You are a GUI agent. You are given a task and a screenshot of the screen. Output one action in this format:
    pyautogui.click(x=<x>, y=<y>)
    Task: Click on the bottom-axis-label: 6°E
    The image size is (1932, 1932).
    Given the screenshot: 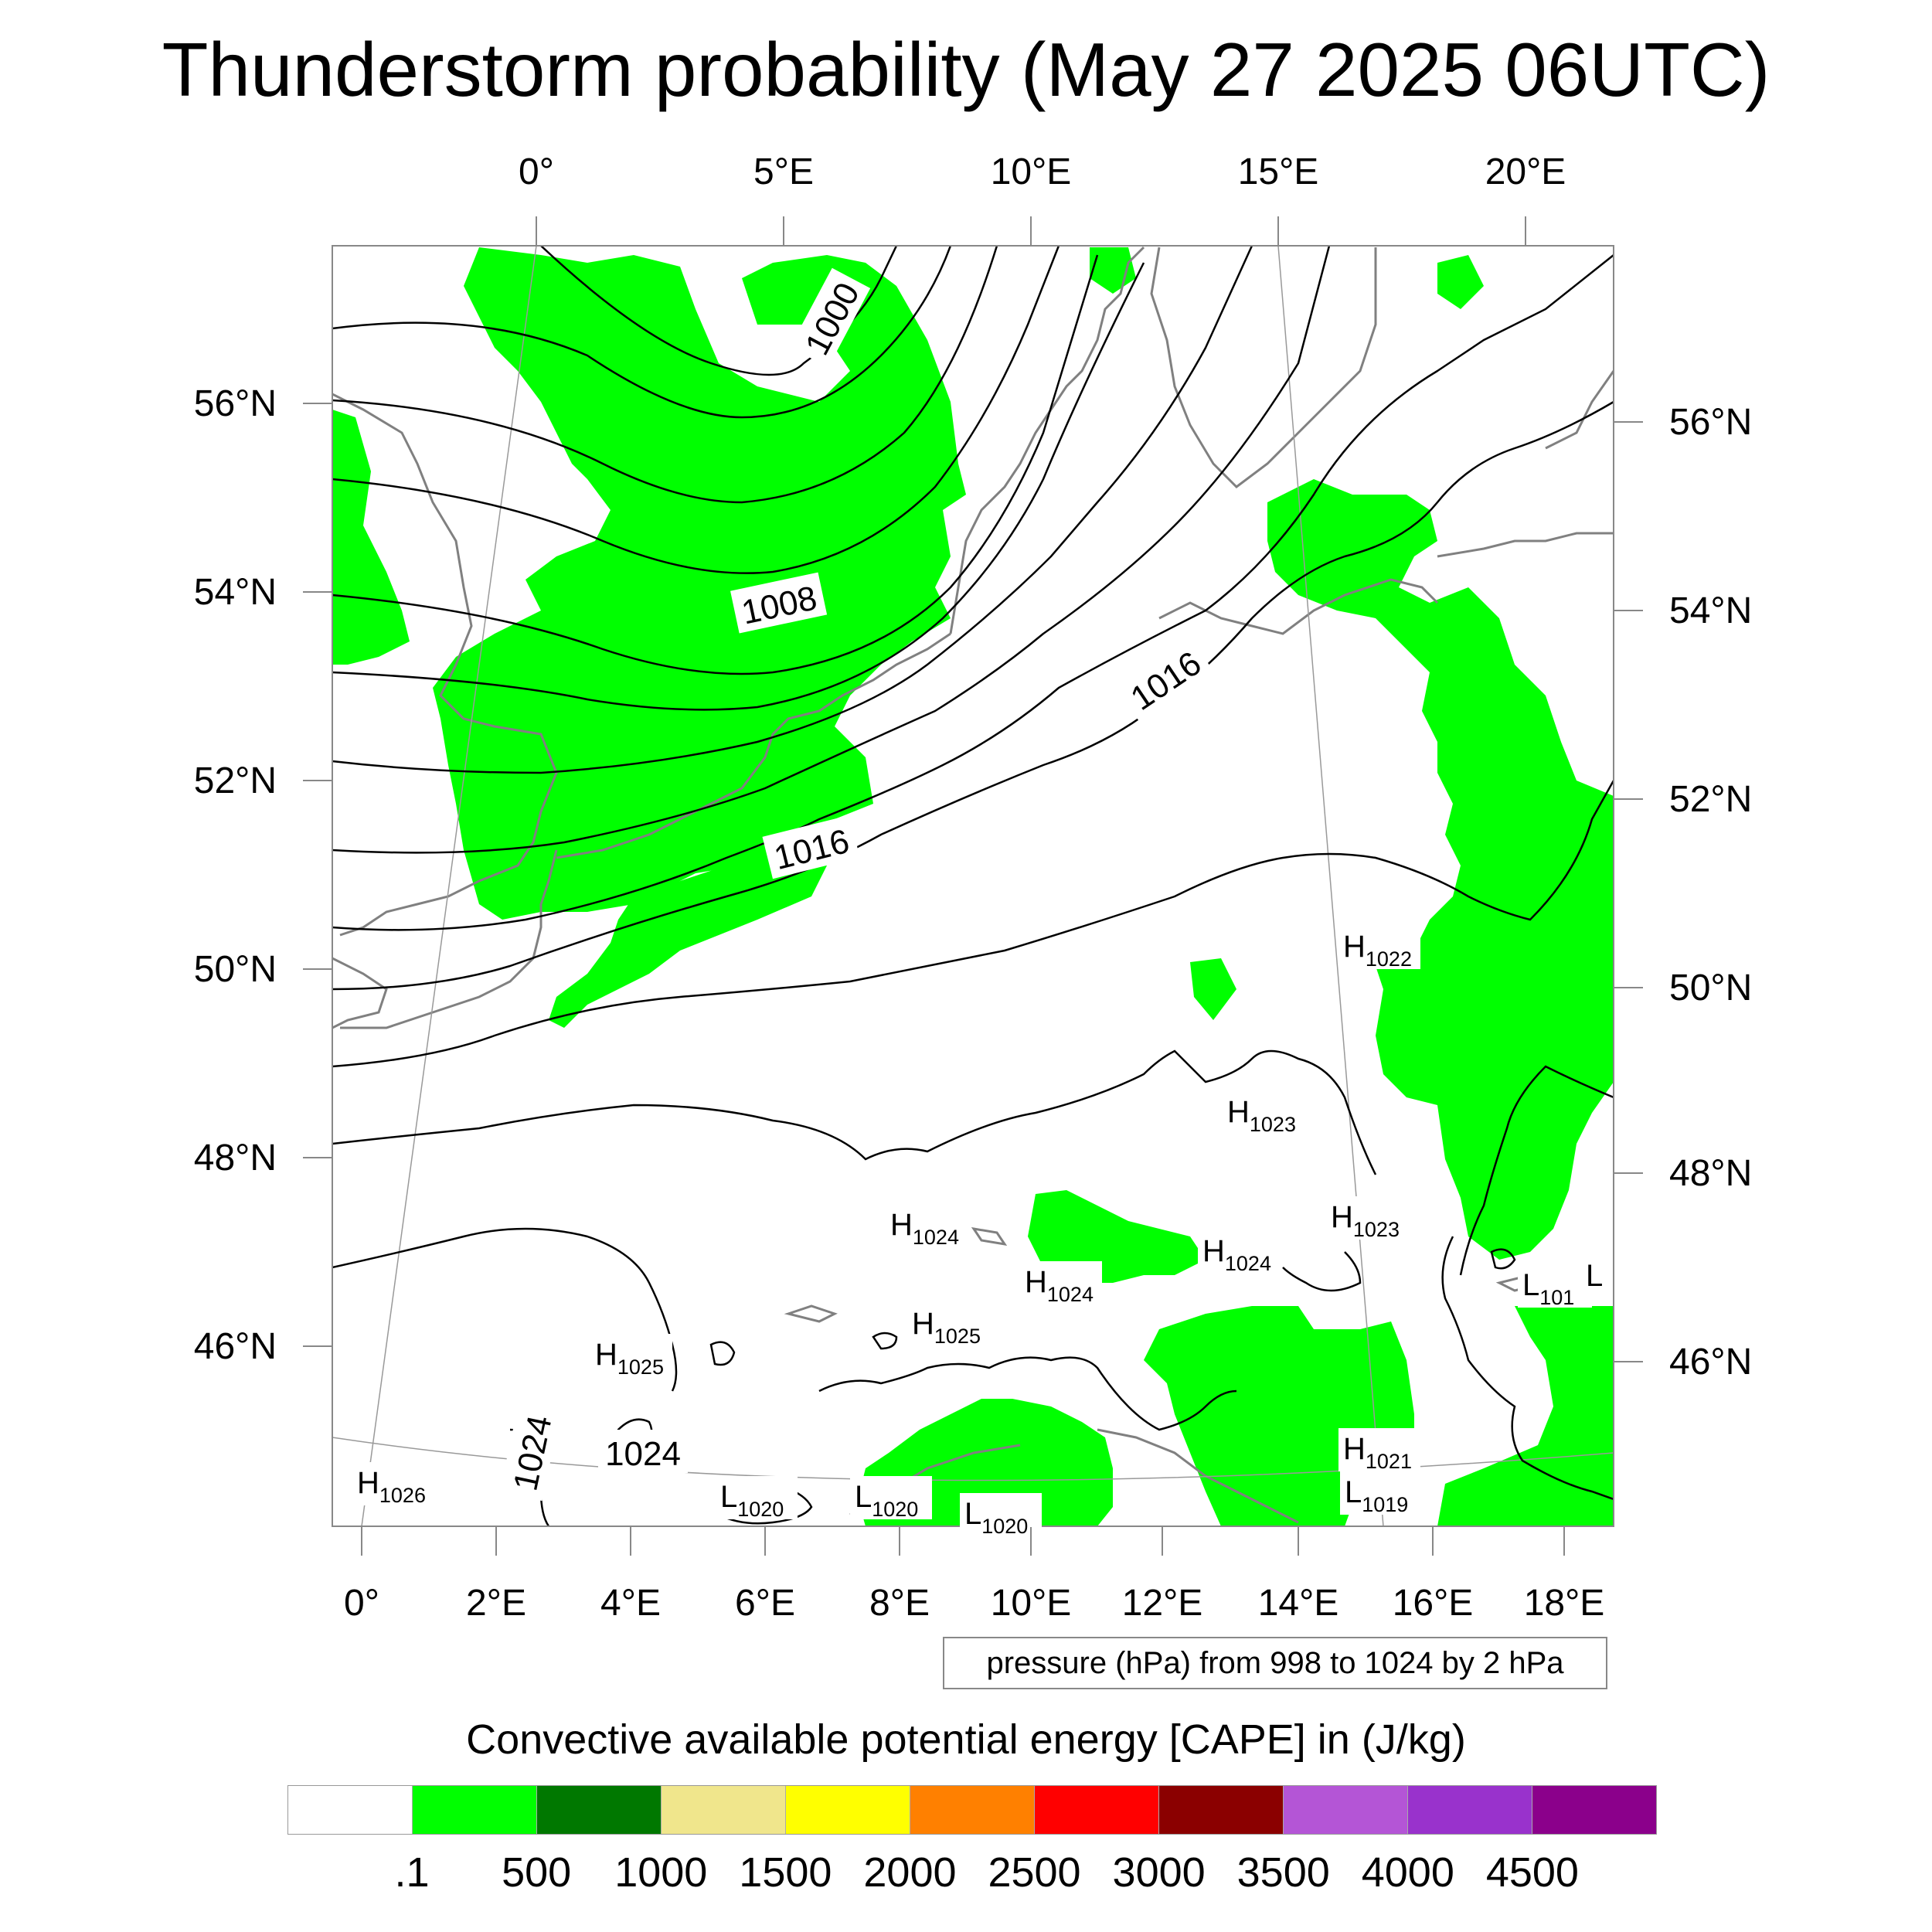 What is the action you would take?
    pyautogui.click(x=765, y=1603)
    